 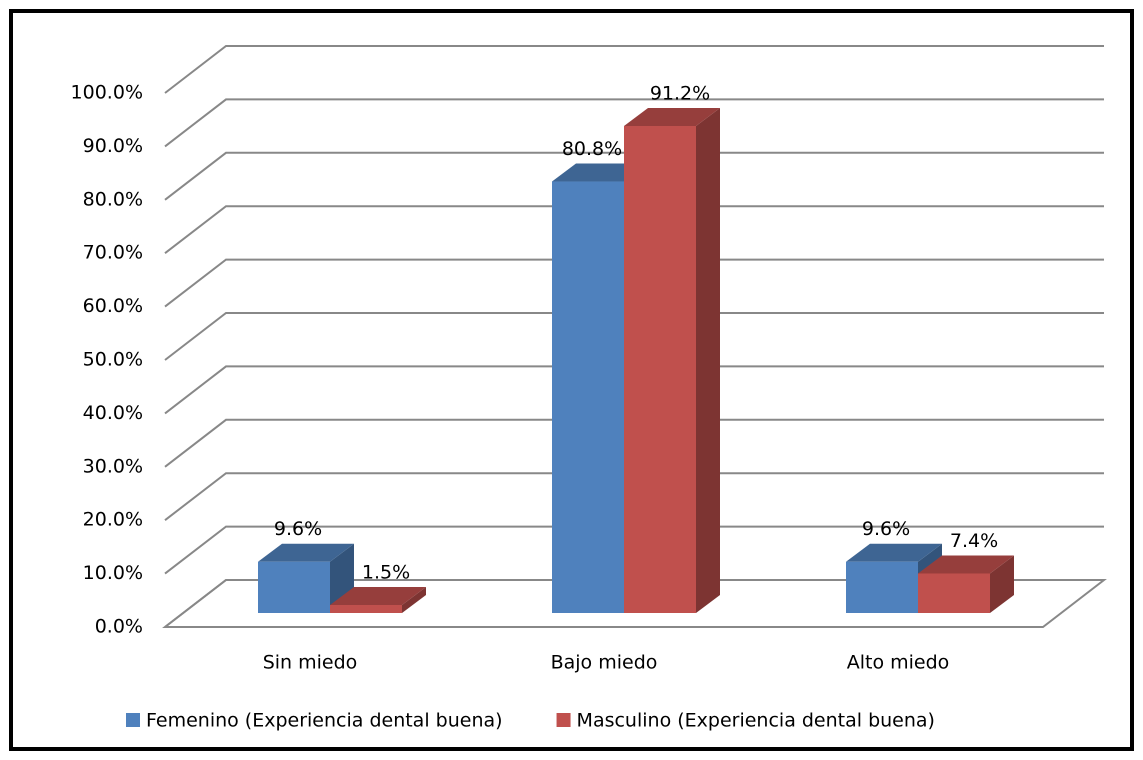 What do you see at coordinates (119, 627) in the screenshot?
I see `y-tick-label: 0.0%` at bounding box center [119, 627].